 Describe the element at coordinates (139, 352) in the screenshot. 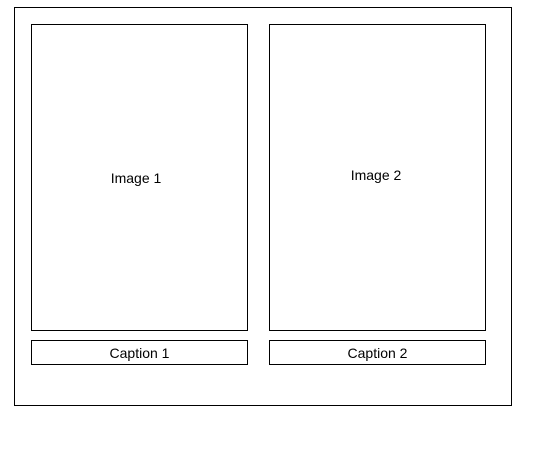

I see `caption-1: Caption 1` at that location.